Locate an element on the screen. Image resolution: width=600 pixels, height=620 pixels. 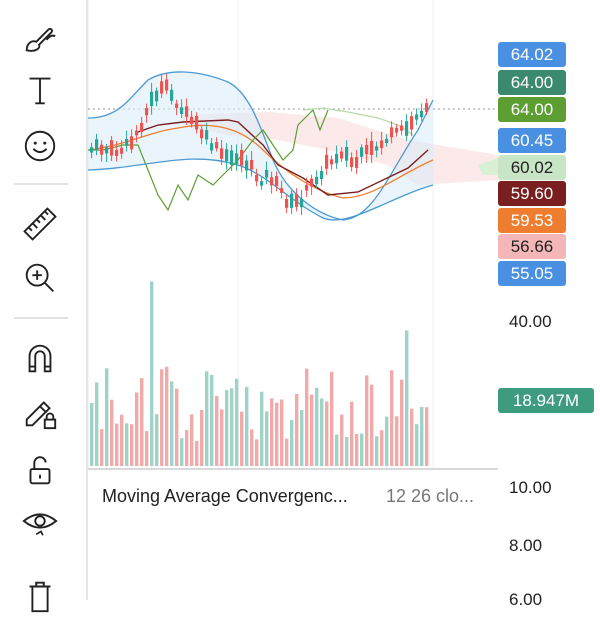
emoji-tool is located at coordinates (40, 146).